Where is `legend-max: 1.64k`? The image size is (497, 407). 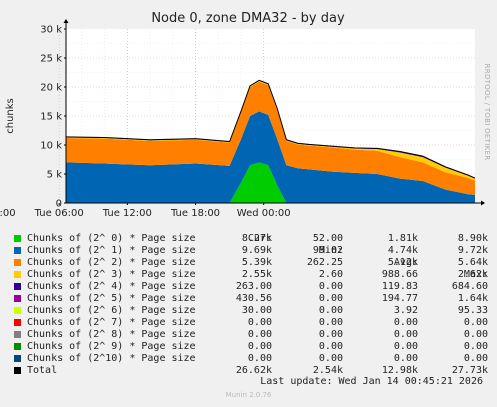
legend-max: 1.64k is located at coordinates (472, 298).